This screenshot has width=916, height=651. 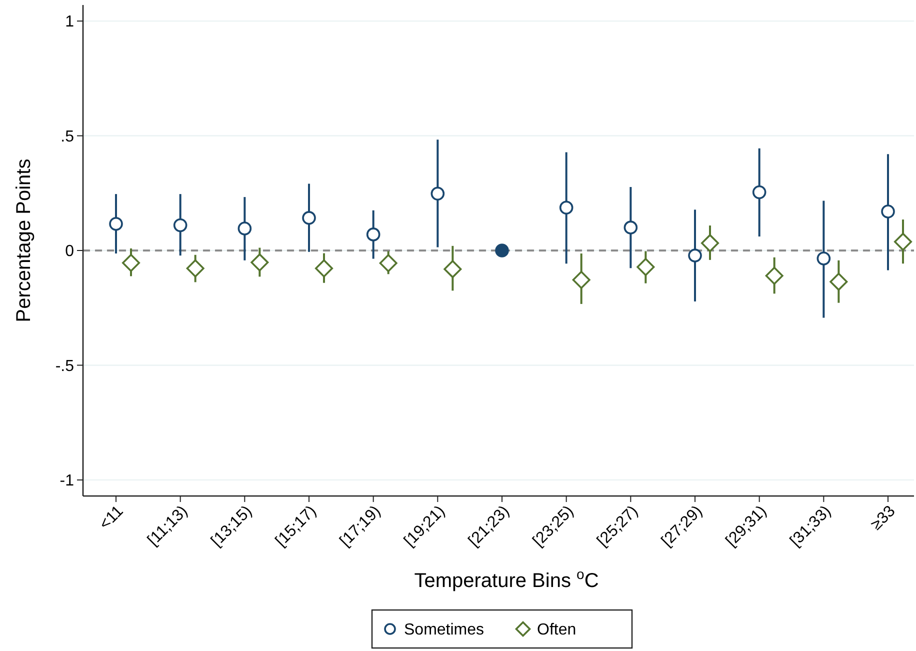 What do you see at coordinates (69, 251) in the screenshot?
I see `y-tick-label: 0` at bounding box center [69, 251].